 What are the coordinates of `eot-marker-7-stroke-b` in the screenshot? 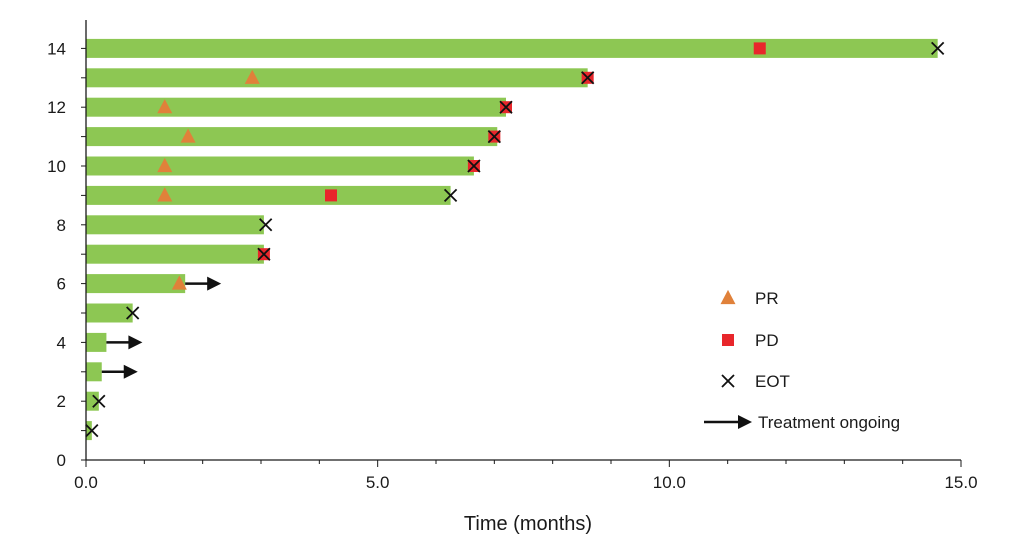 It's located at (264, 254).